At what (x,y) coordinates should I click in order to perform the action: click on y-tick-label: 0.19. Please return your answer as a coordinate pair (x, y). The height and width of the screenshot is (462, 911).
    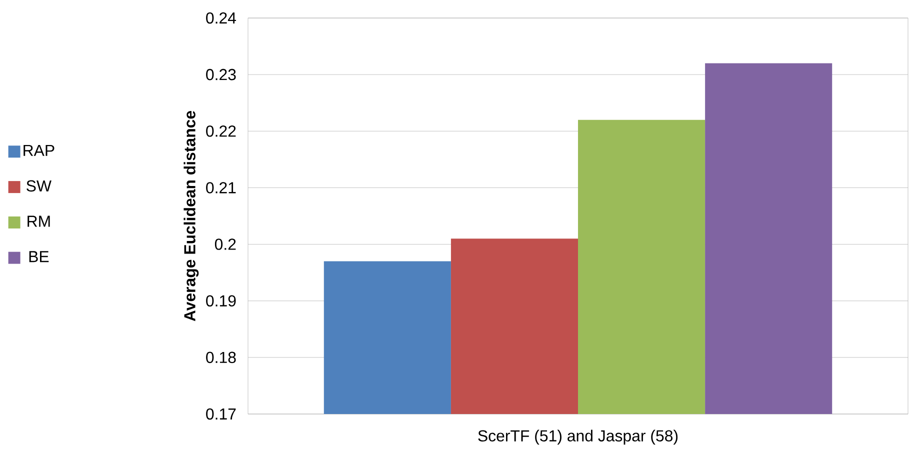
    Looking at the image, I should click on (221, 300).